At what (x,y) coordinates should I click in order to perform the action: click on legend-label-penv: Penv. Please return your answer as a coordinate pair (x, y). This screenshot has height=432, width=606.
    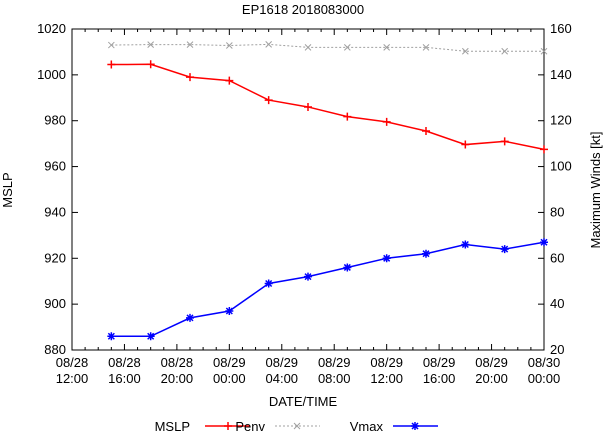
    Looking at the image, I should click on (250, 425).